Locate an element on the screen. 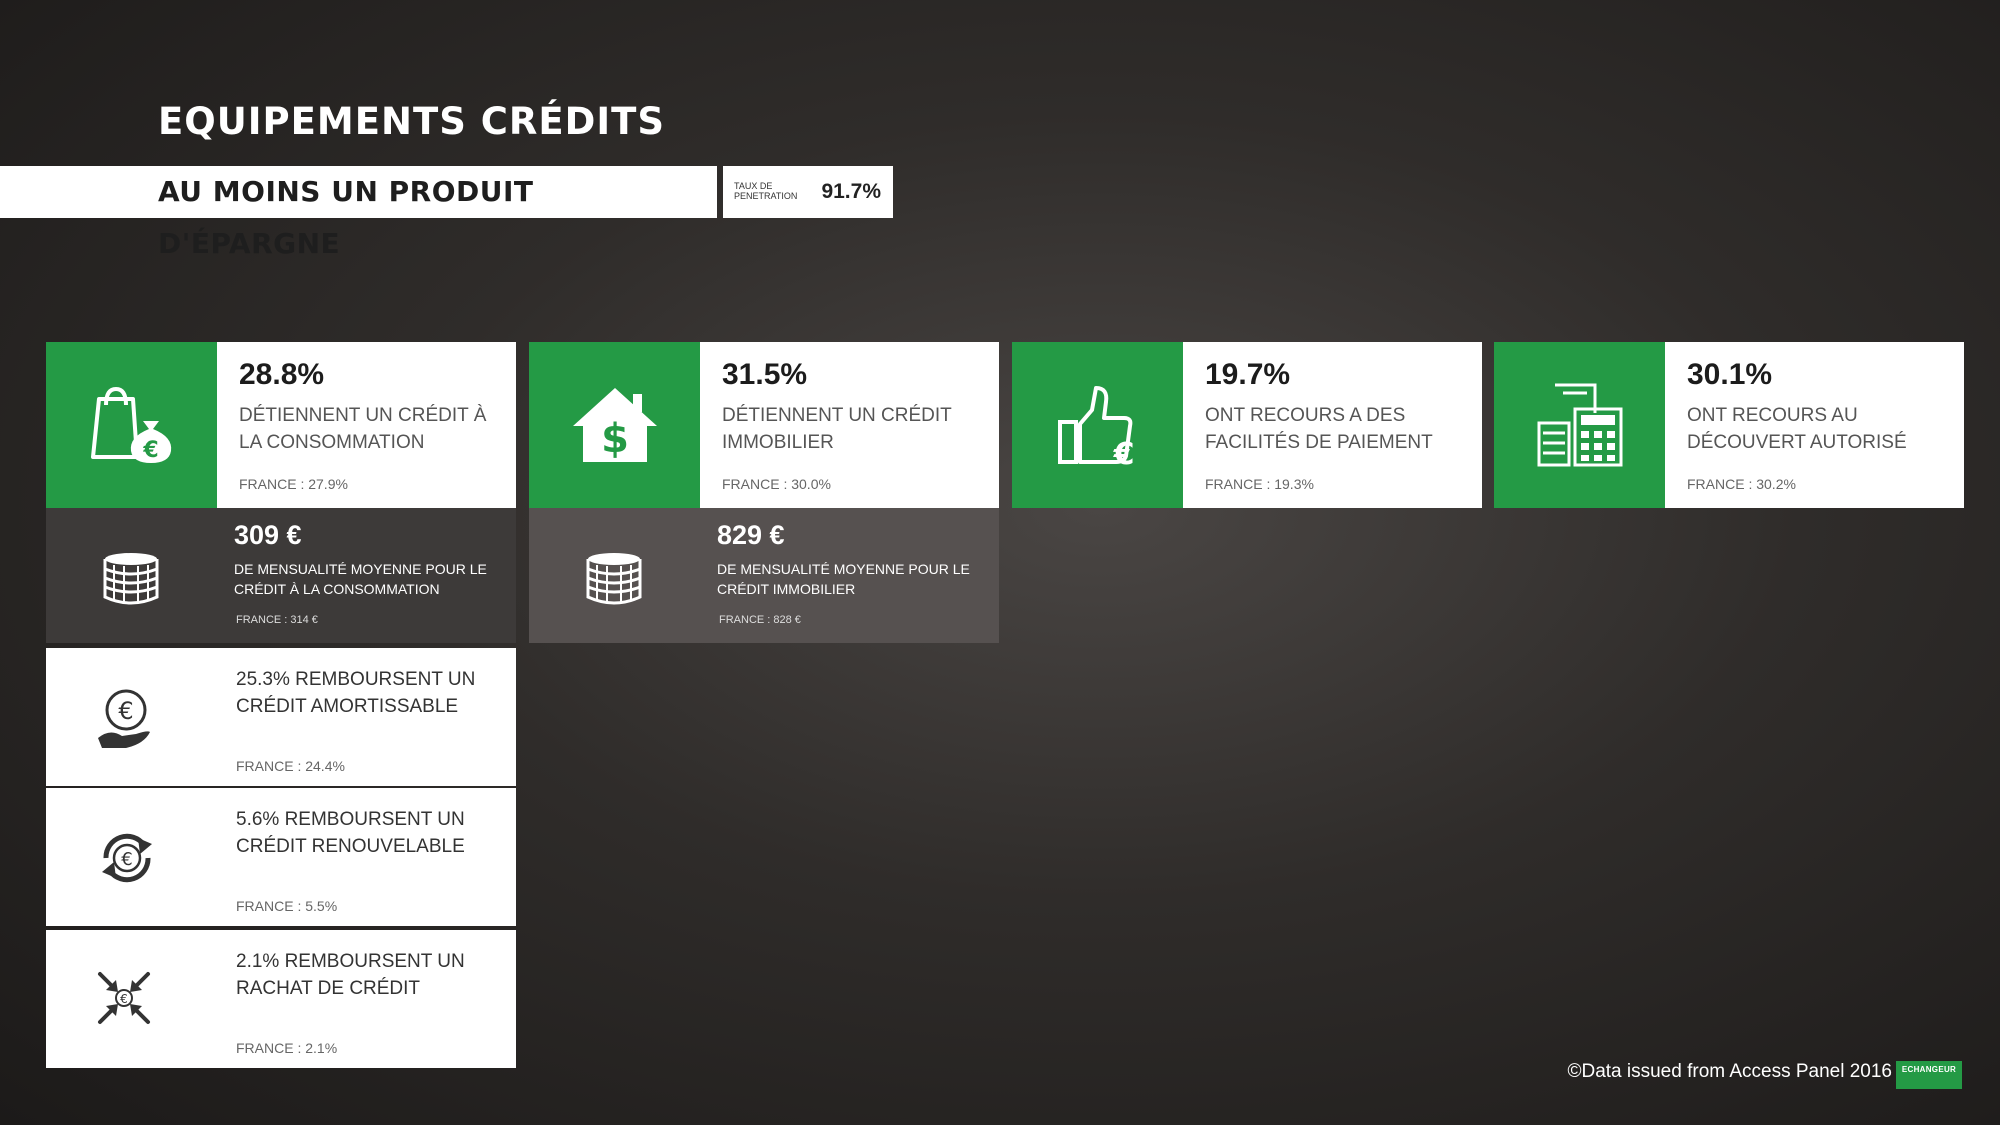 Image resolution: width=2000 pixels, height=1125 pixels. stat-france: FRANCE : 27.9% is located at coordinates (293, 484).